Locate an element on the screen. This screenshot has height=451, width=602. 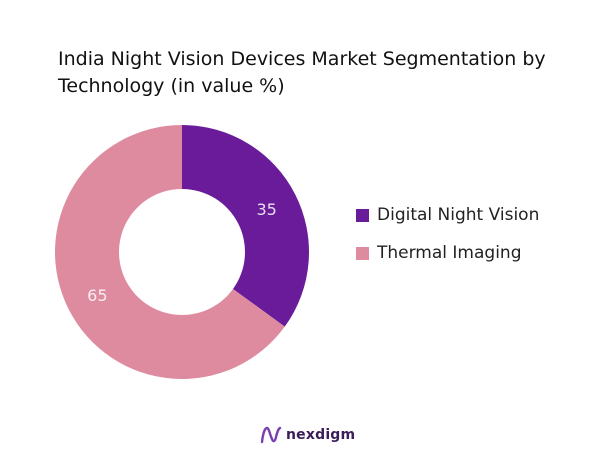
brand-logo: nexdigm is located at coordinates (307, 435).